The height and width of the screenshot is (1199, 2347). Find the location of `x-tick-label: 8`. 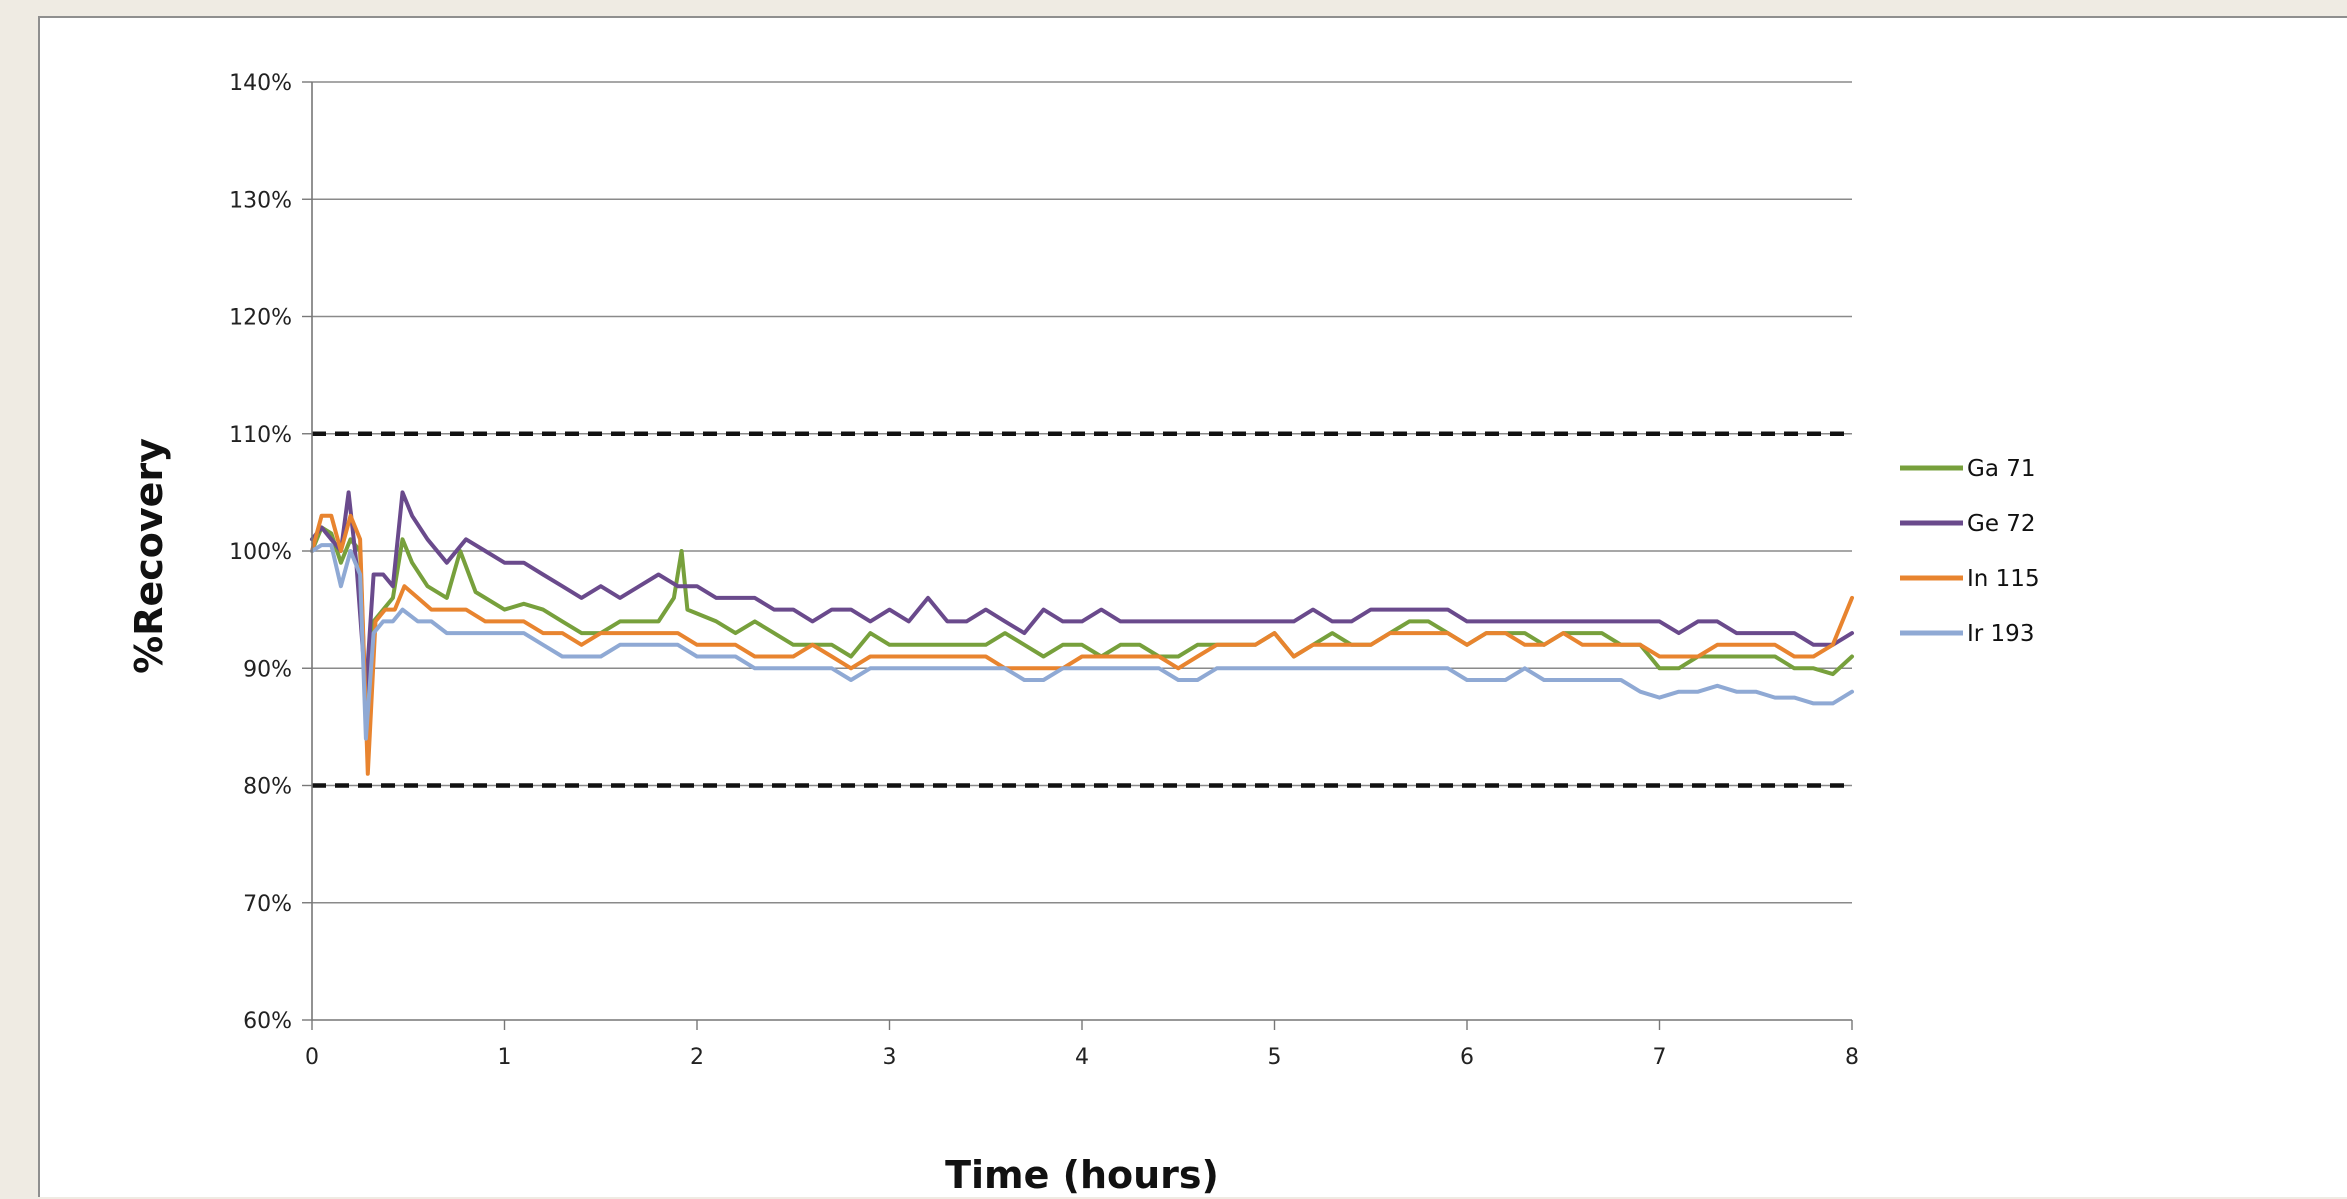

x-tick-label: 8 is located at coordinates (1852, 1057).